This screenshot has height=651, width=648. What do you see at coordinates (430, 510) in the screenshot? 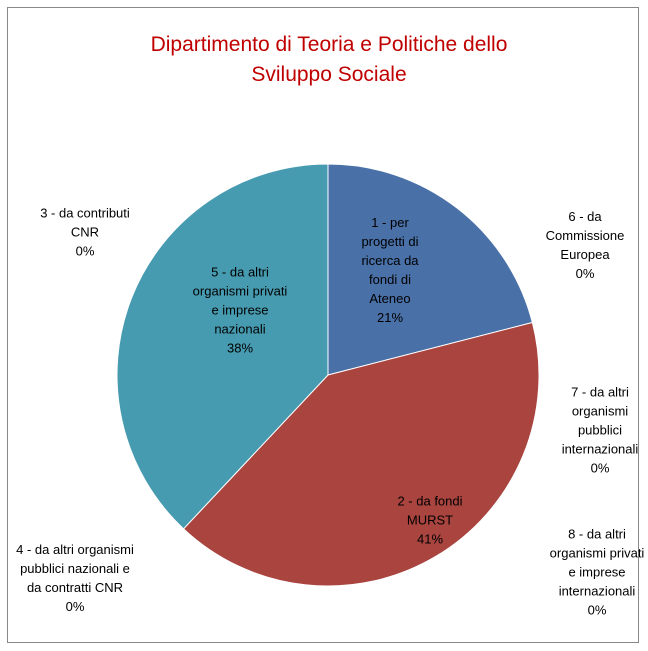
I see `category-label: 2 - da fondi MURST` at bounding box center [430, 510].